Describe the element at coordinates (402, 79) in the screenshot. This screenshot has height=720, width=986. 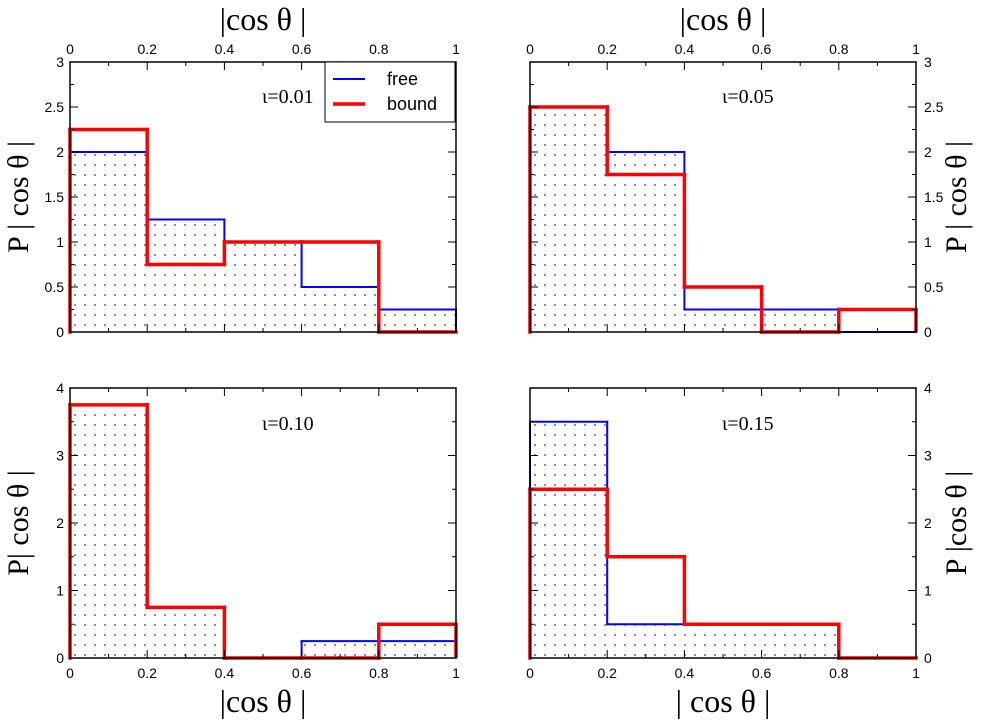
I see `legend-free-label: free` at that location.